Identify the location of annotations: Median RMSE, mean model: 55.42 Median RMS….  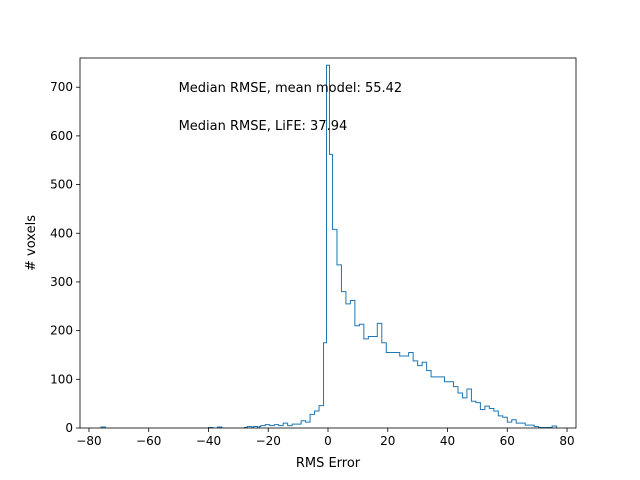
(291, 107).